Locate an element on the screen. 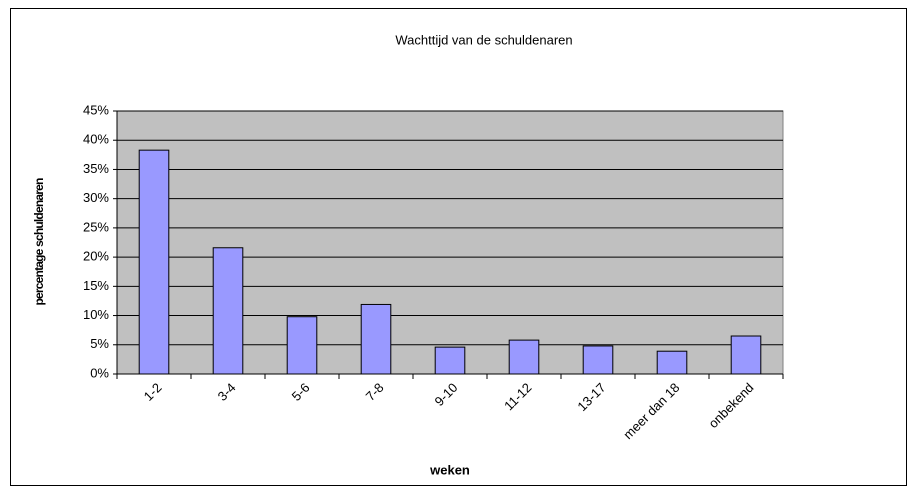 This screenshot has width=921, height=495. y-axis-label: percentage schuldenaren is located at coordinates (39, 241).